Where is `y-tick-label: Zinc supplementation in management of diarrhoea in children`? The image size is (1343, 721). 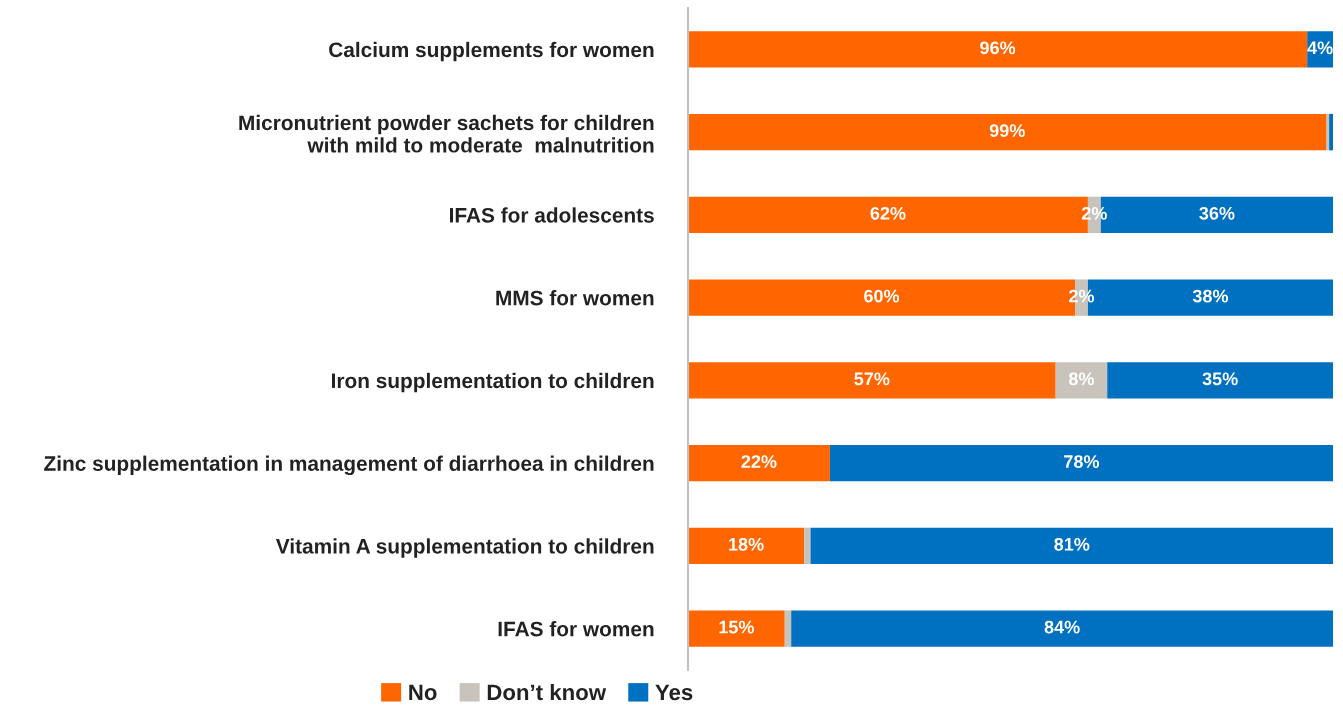
y-tick-label: Zinc supplementation in management of diarrhoea in children is located at coordinates (349, 465).